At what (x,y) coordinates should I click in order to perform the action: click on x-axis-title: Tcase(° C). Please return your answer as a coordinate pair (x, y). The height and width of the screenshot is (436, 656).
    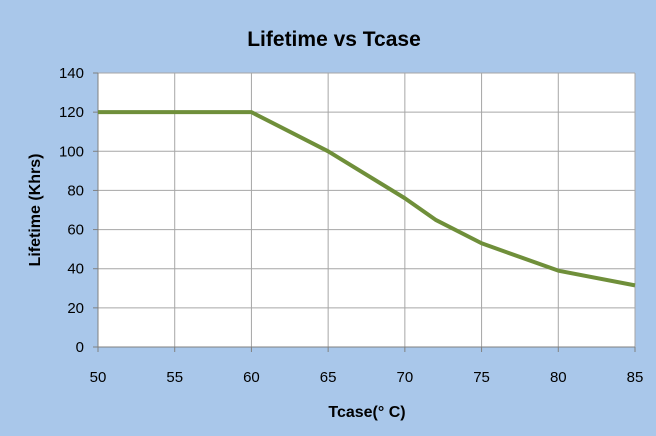
    Looking at the image, I should click on (366, 412).